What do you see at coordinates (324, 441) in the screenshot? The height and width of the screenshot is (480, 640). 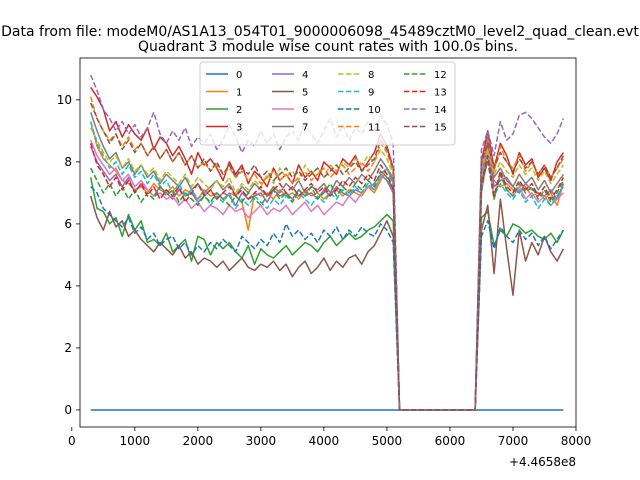 I see `x-tick-label: 4000` at bounding box center [324, 441].